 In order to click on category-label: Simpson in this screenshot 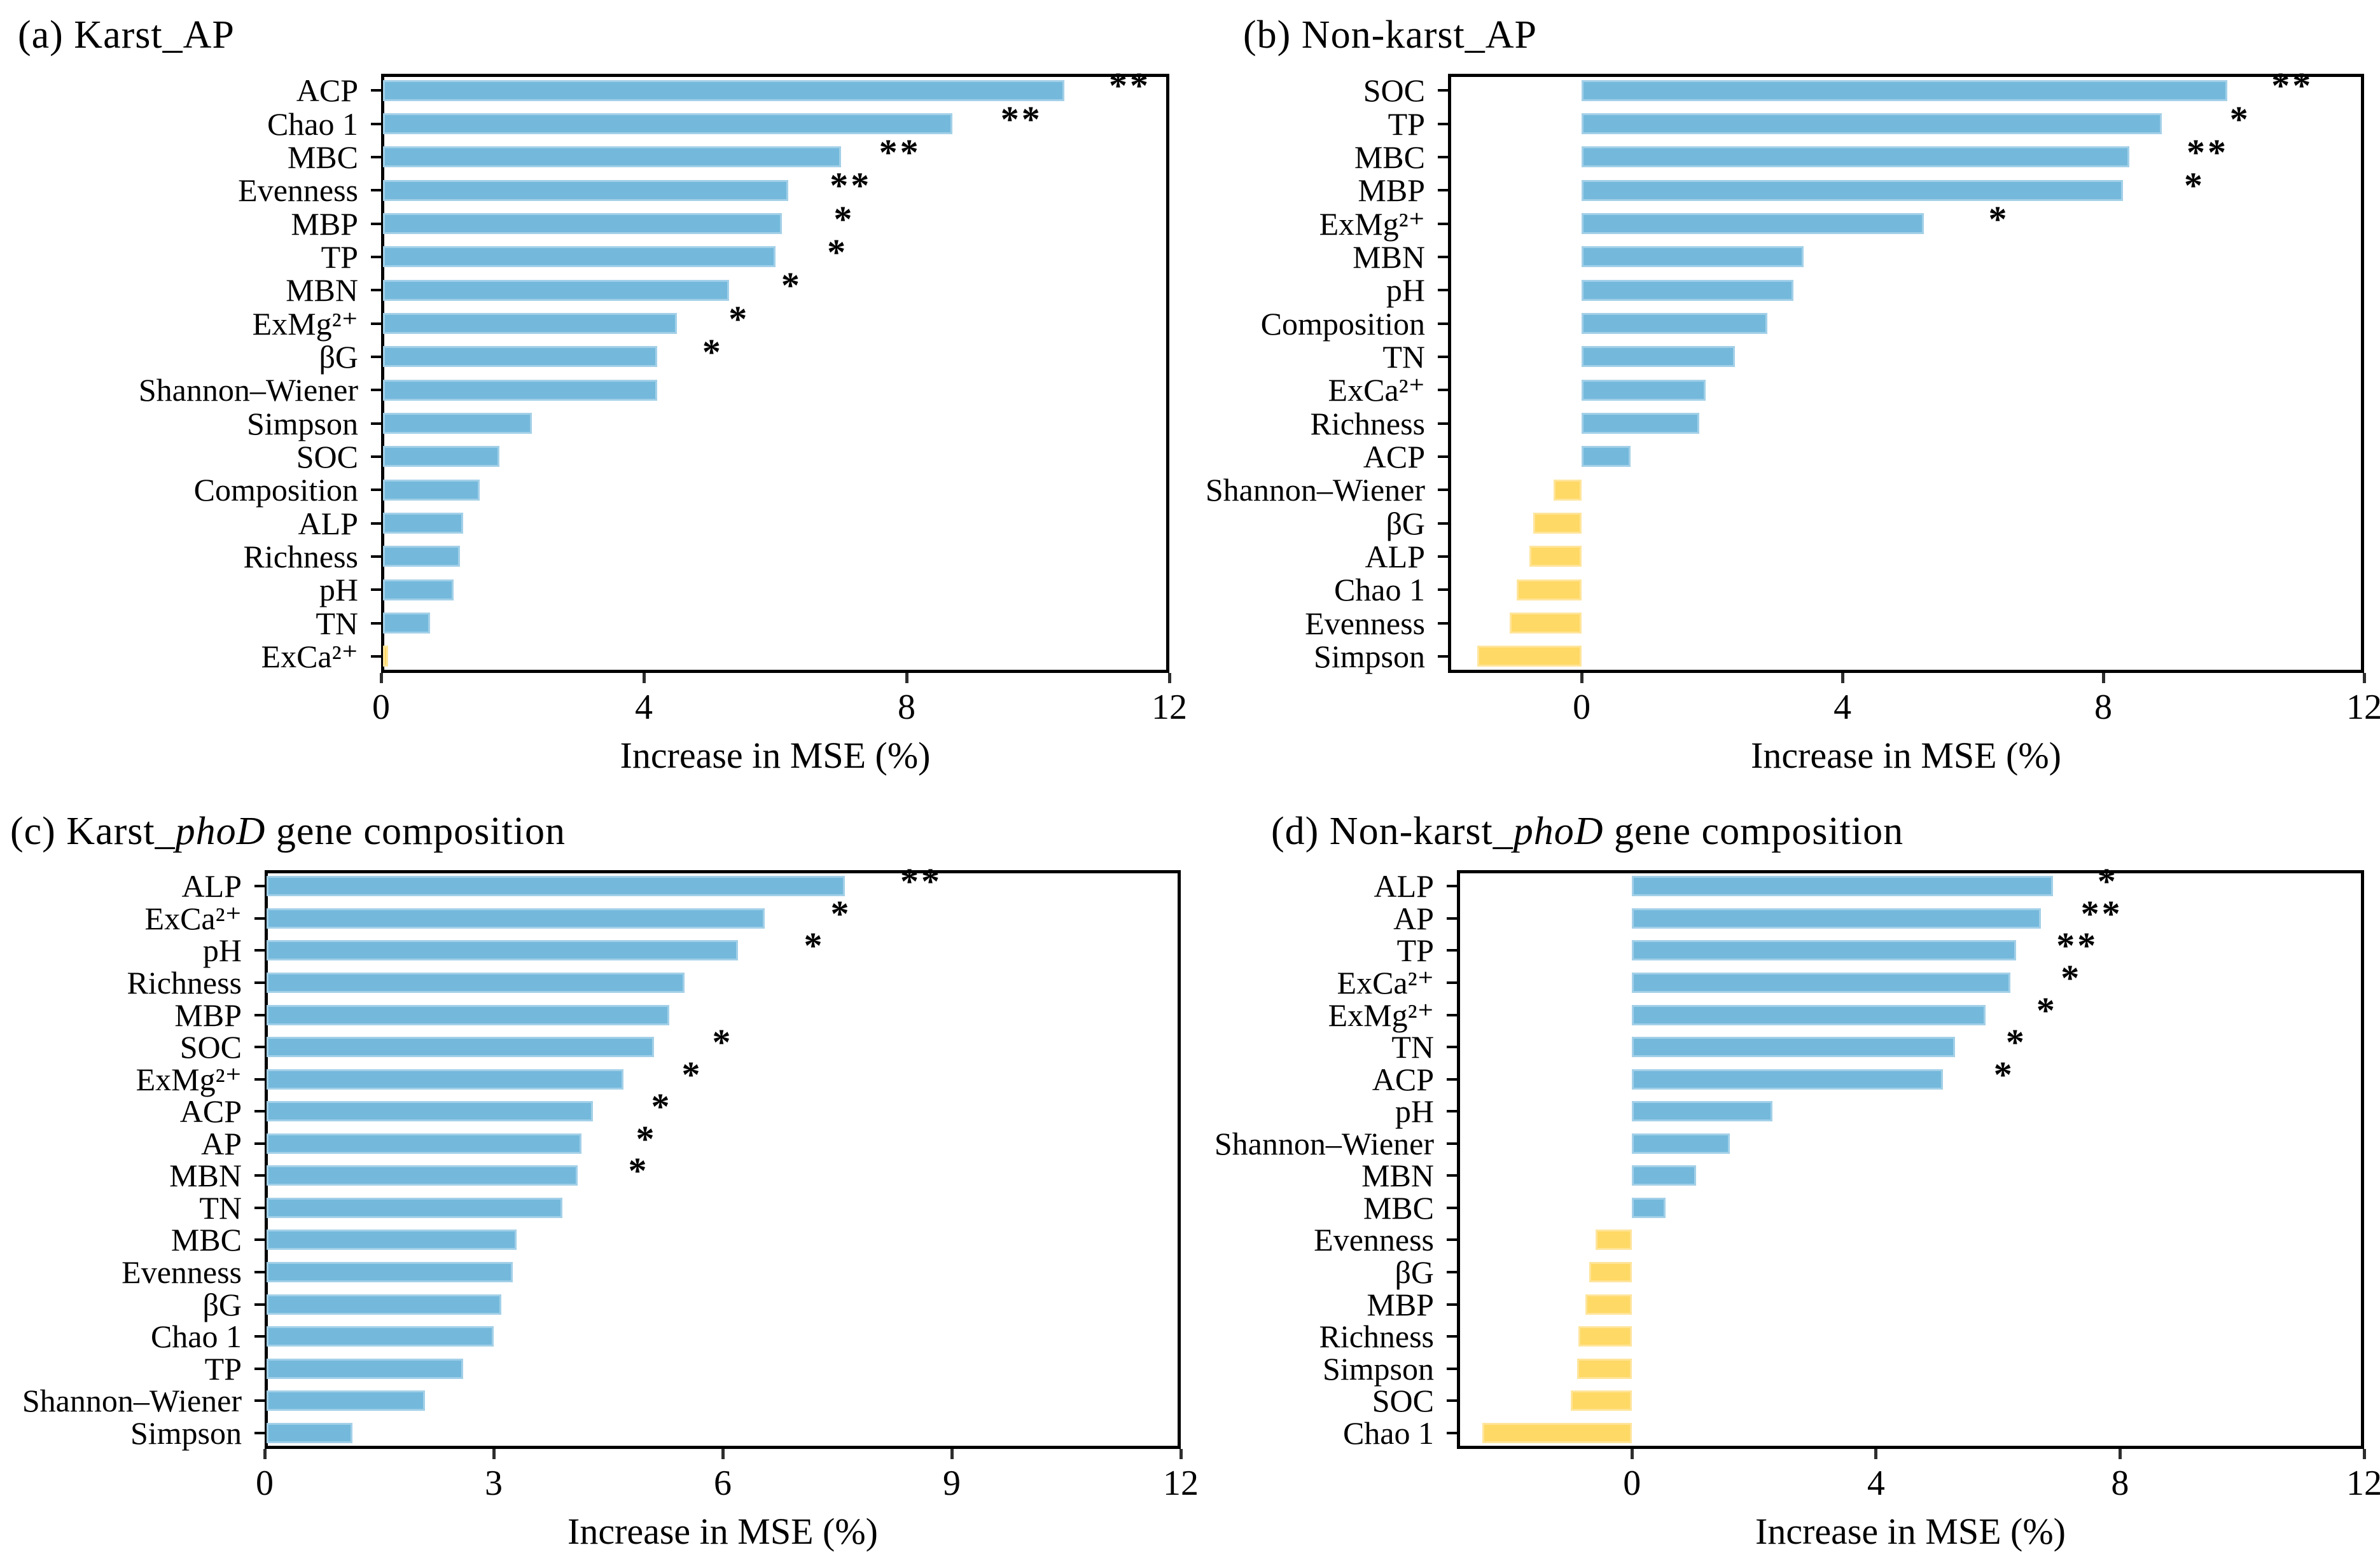, I will do `click(186, 1433)`.